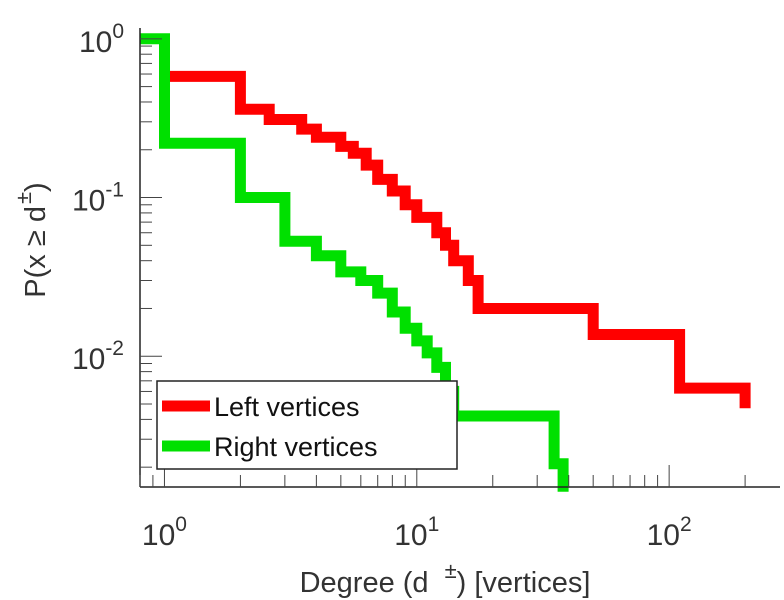 Image resolution: width=784 pixels, height=600 pixels. I want to click on y-tick-label: 10⁰, so click(101, 39).